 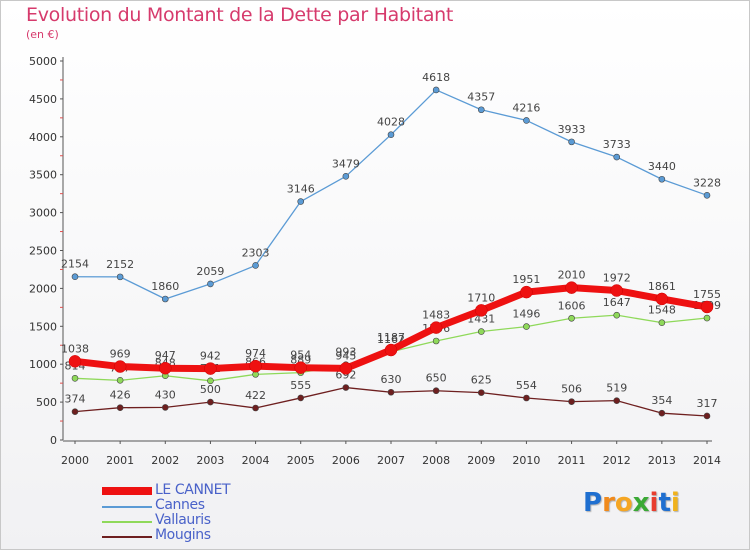 I want to click on point-cannes-2010, so click(x=526, y=120).